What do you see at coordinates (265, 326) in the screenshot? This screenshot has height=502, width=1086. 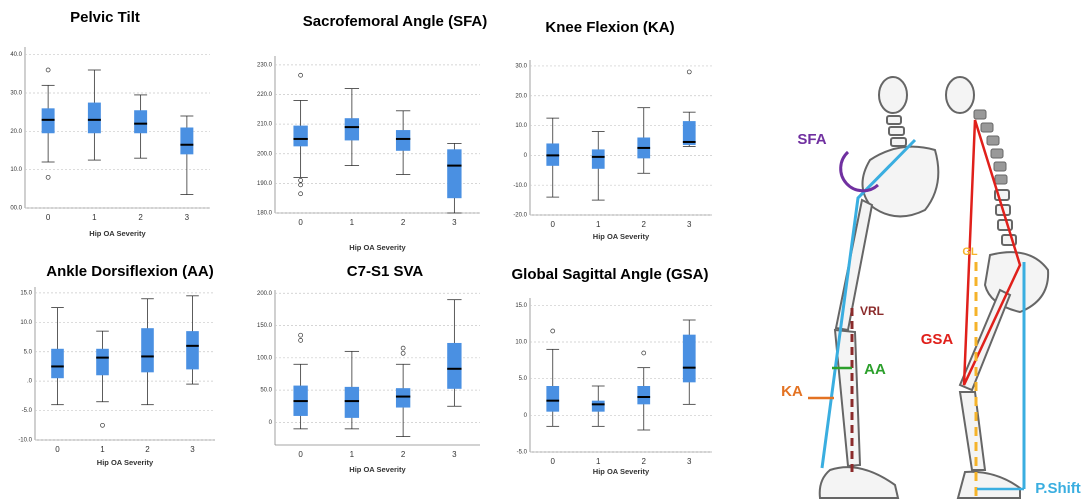 I see `y-tick-label: 150.0` at bounding box center [265, 326].